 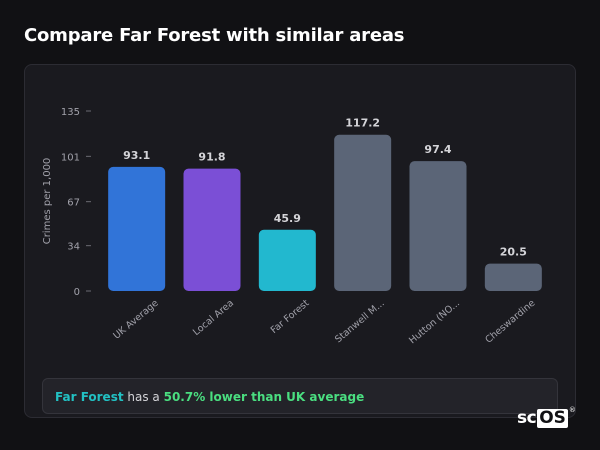 I want to click on bar-value-label: 45.9, so click(x=287, y=218).